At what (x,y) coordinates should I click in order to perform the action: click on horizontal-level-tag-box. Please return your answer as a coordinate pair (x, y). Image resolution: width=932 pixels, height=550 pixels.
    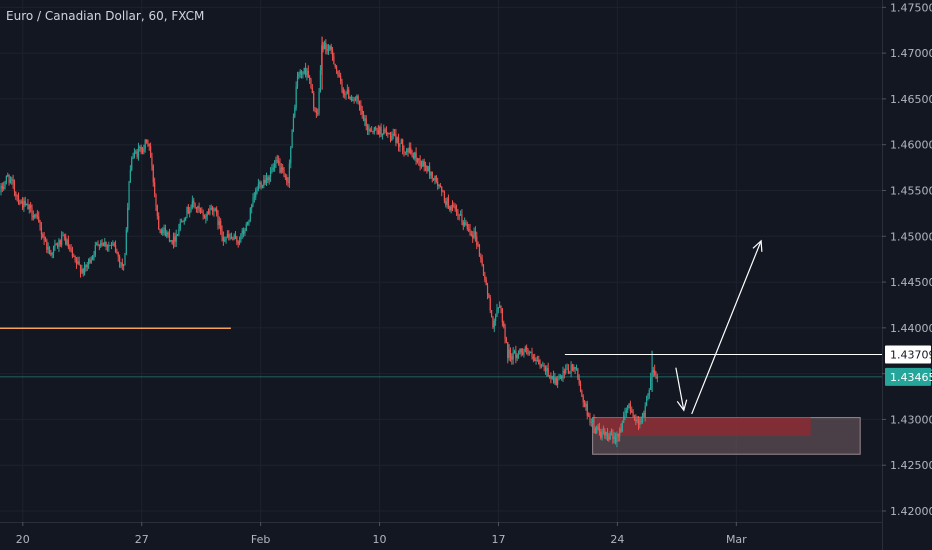
    Looking at the image, I should click on (908, 354).